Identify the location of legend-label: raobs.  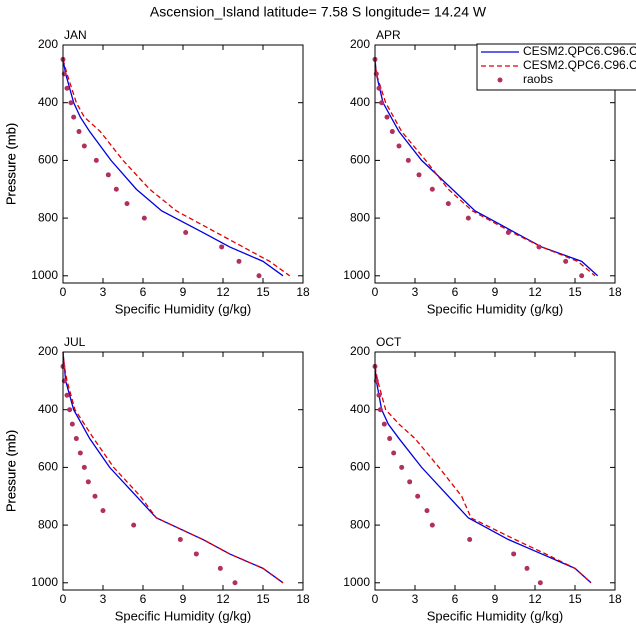
(538, 79).